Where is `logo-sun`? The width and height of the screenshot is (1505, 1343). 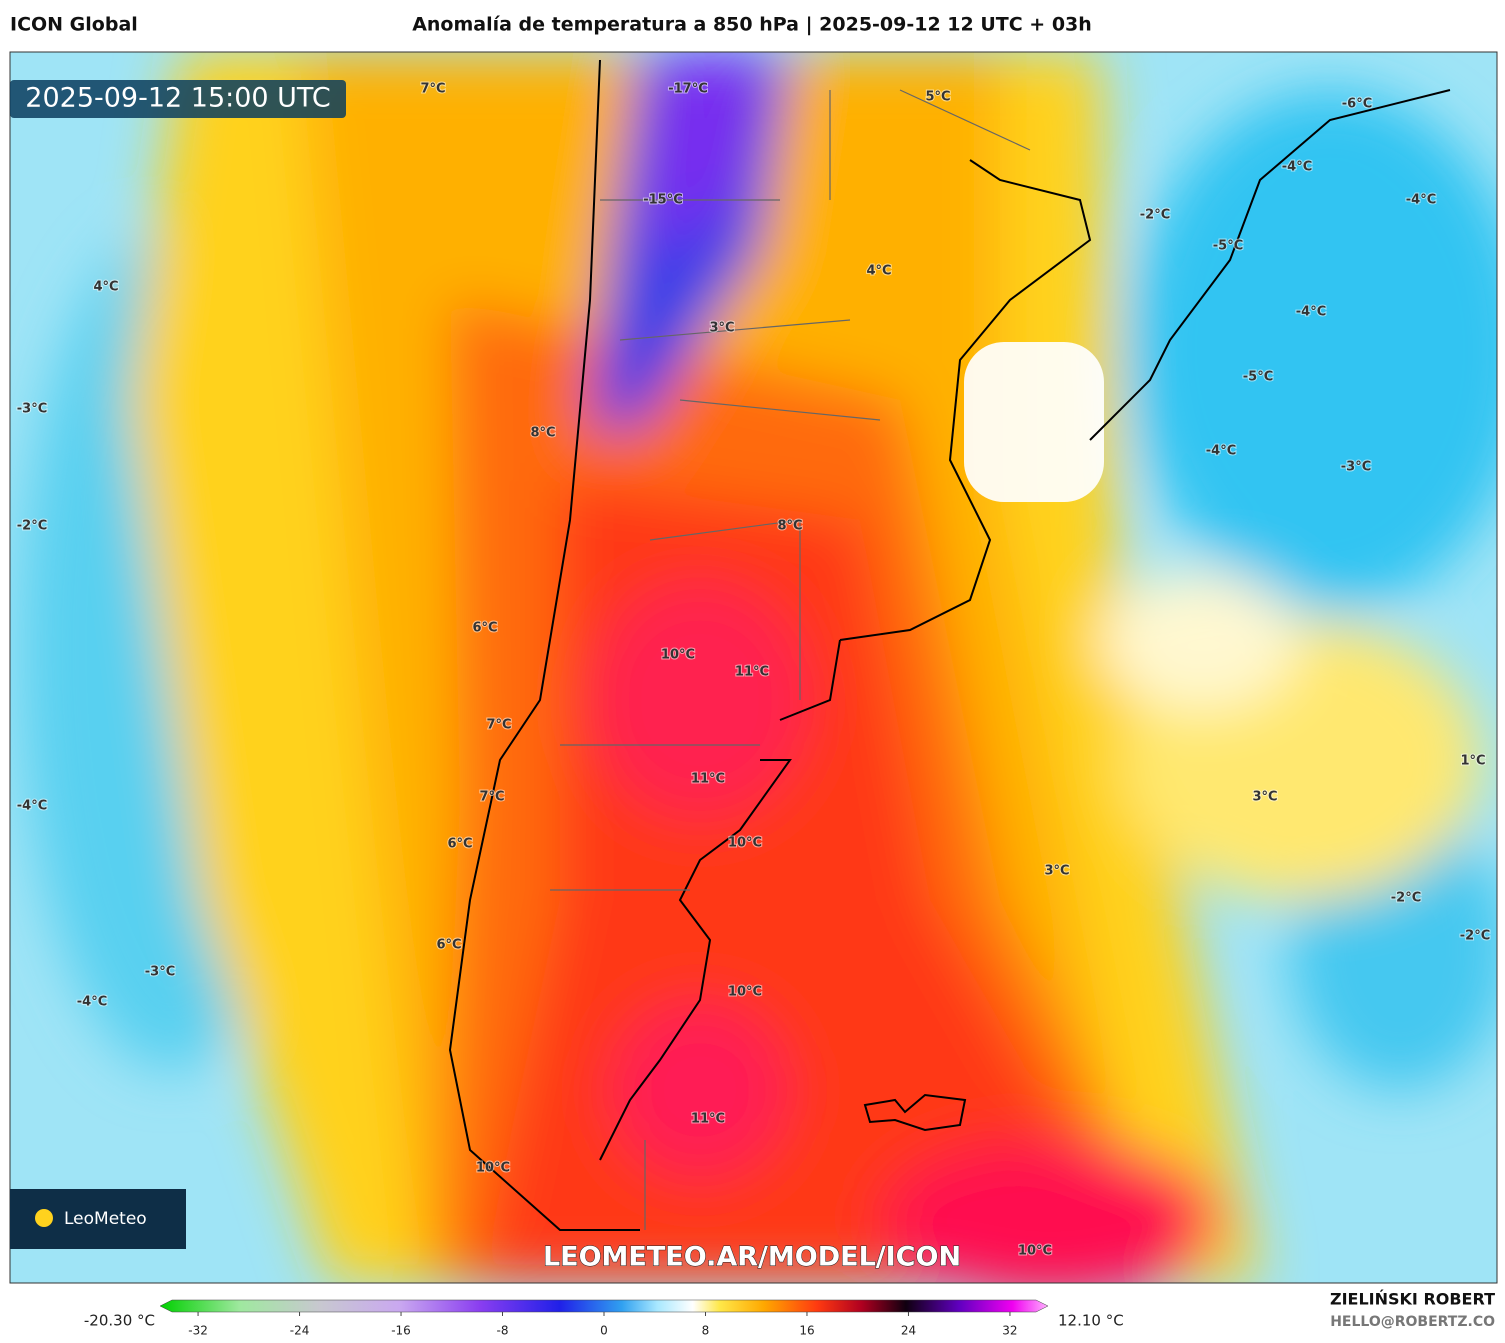
logo-sun is located at coordinates (44, 1218).